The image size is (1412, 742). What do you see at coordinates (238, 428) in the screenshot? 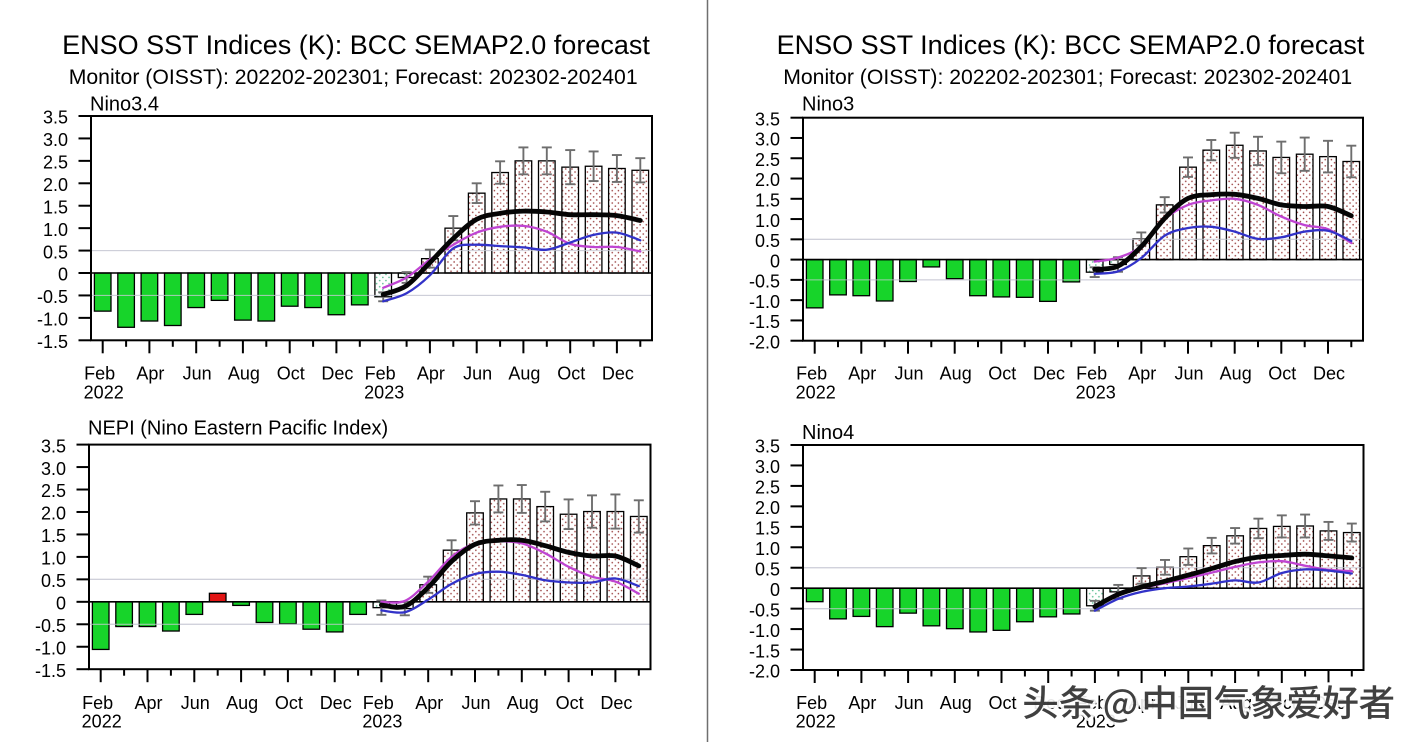
I see `svg-text:NEPI (Nino Eastern Pacific Ind: NEPI (Nino Eastern Pacific Index)` at bounding box center [238, 428].